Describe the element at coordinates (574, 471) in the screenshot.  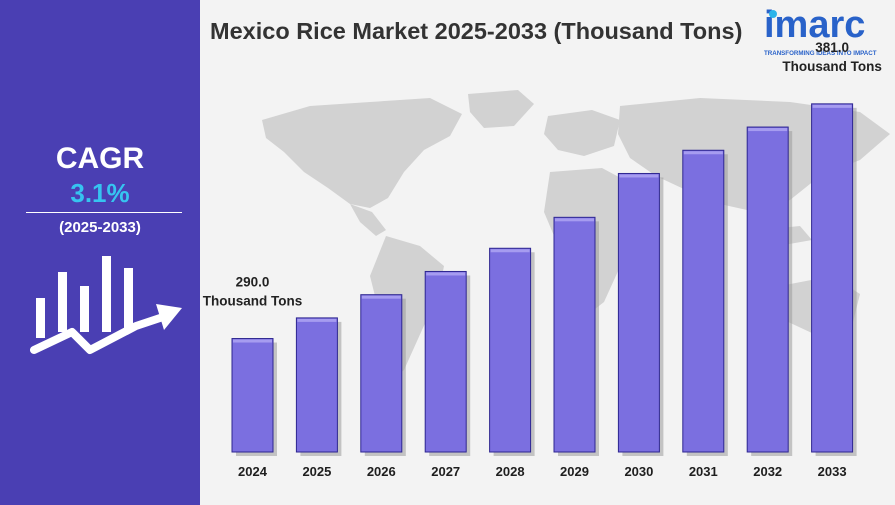
I see `x-tick-label-2029: 2029` at that location.